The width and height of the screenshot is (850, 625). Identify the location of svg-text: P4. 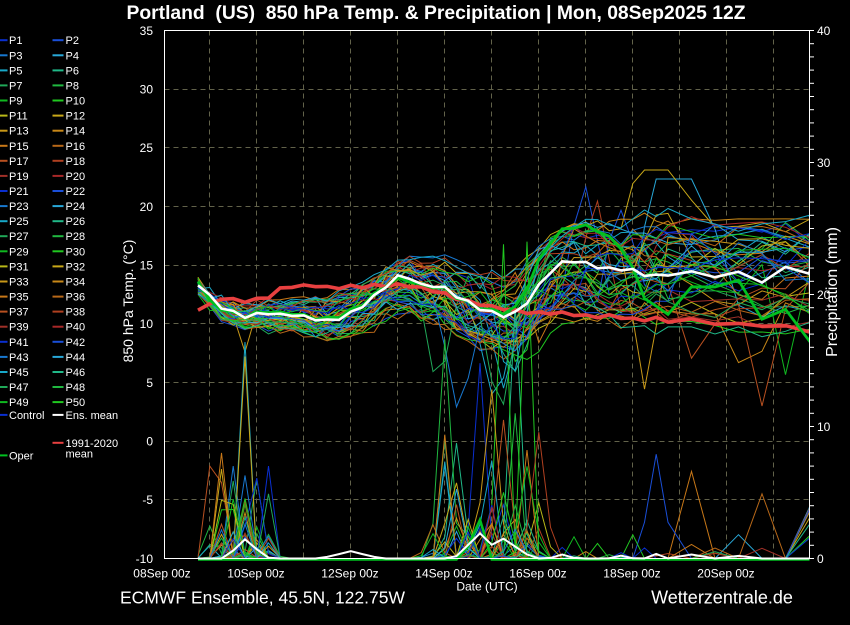
(72, 56).